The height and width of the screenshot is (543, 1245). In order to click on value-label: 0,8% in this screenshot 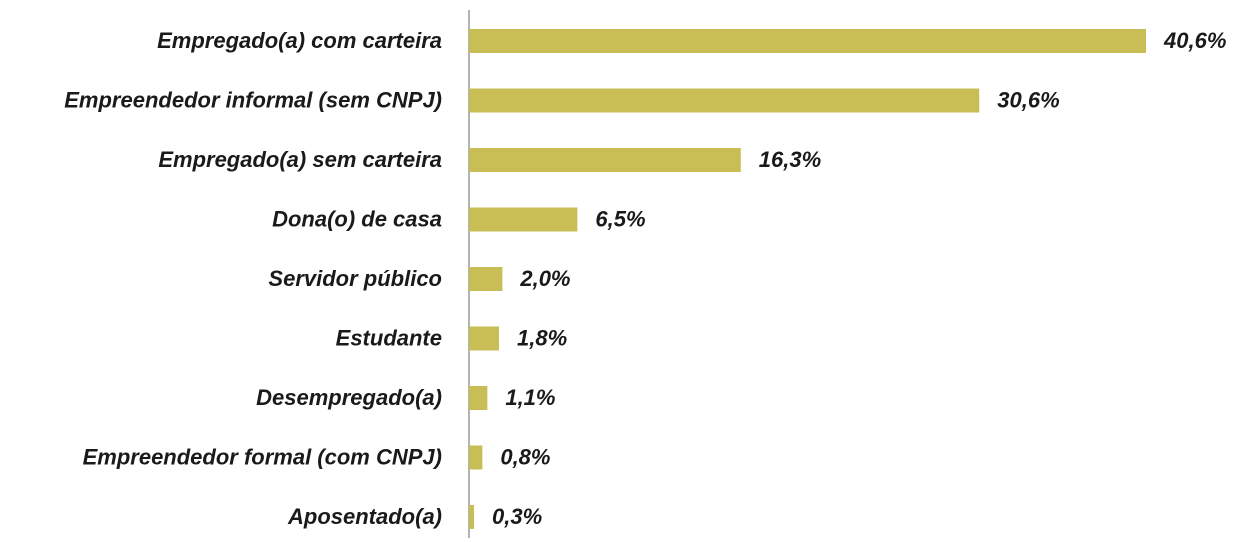, I will do `click(525, 456)`.